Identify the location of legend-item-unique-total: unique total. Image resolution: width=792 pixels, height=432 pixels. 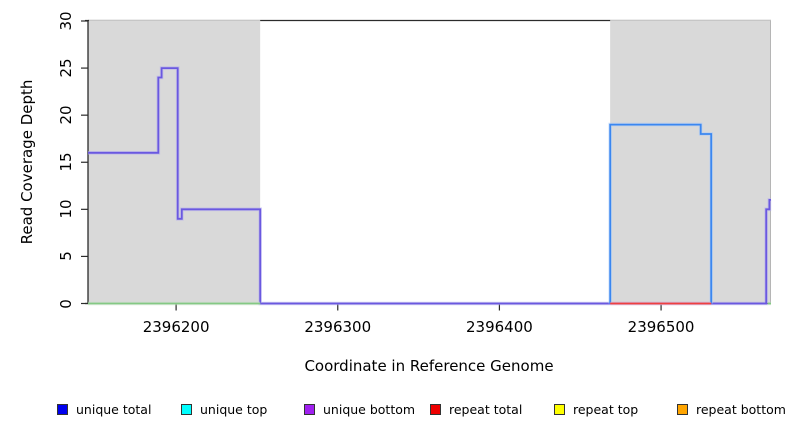
(104, 409).